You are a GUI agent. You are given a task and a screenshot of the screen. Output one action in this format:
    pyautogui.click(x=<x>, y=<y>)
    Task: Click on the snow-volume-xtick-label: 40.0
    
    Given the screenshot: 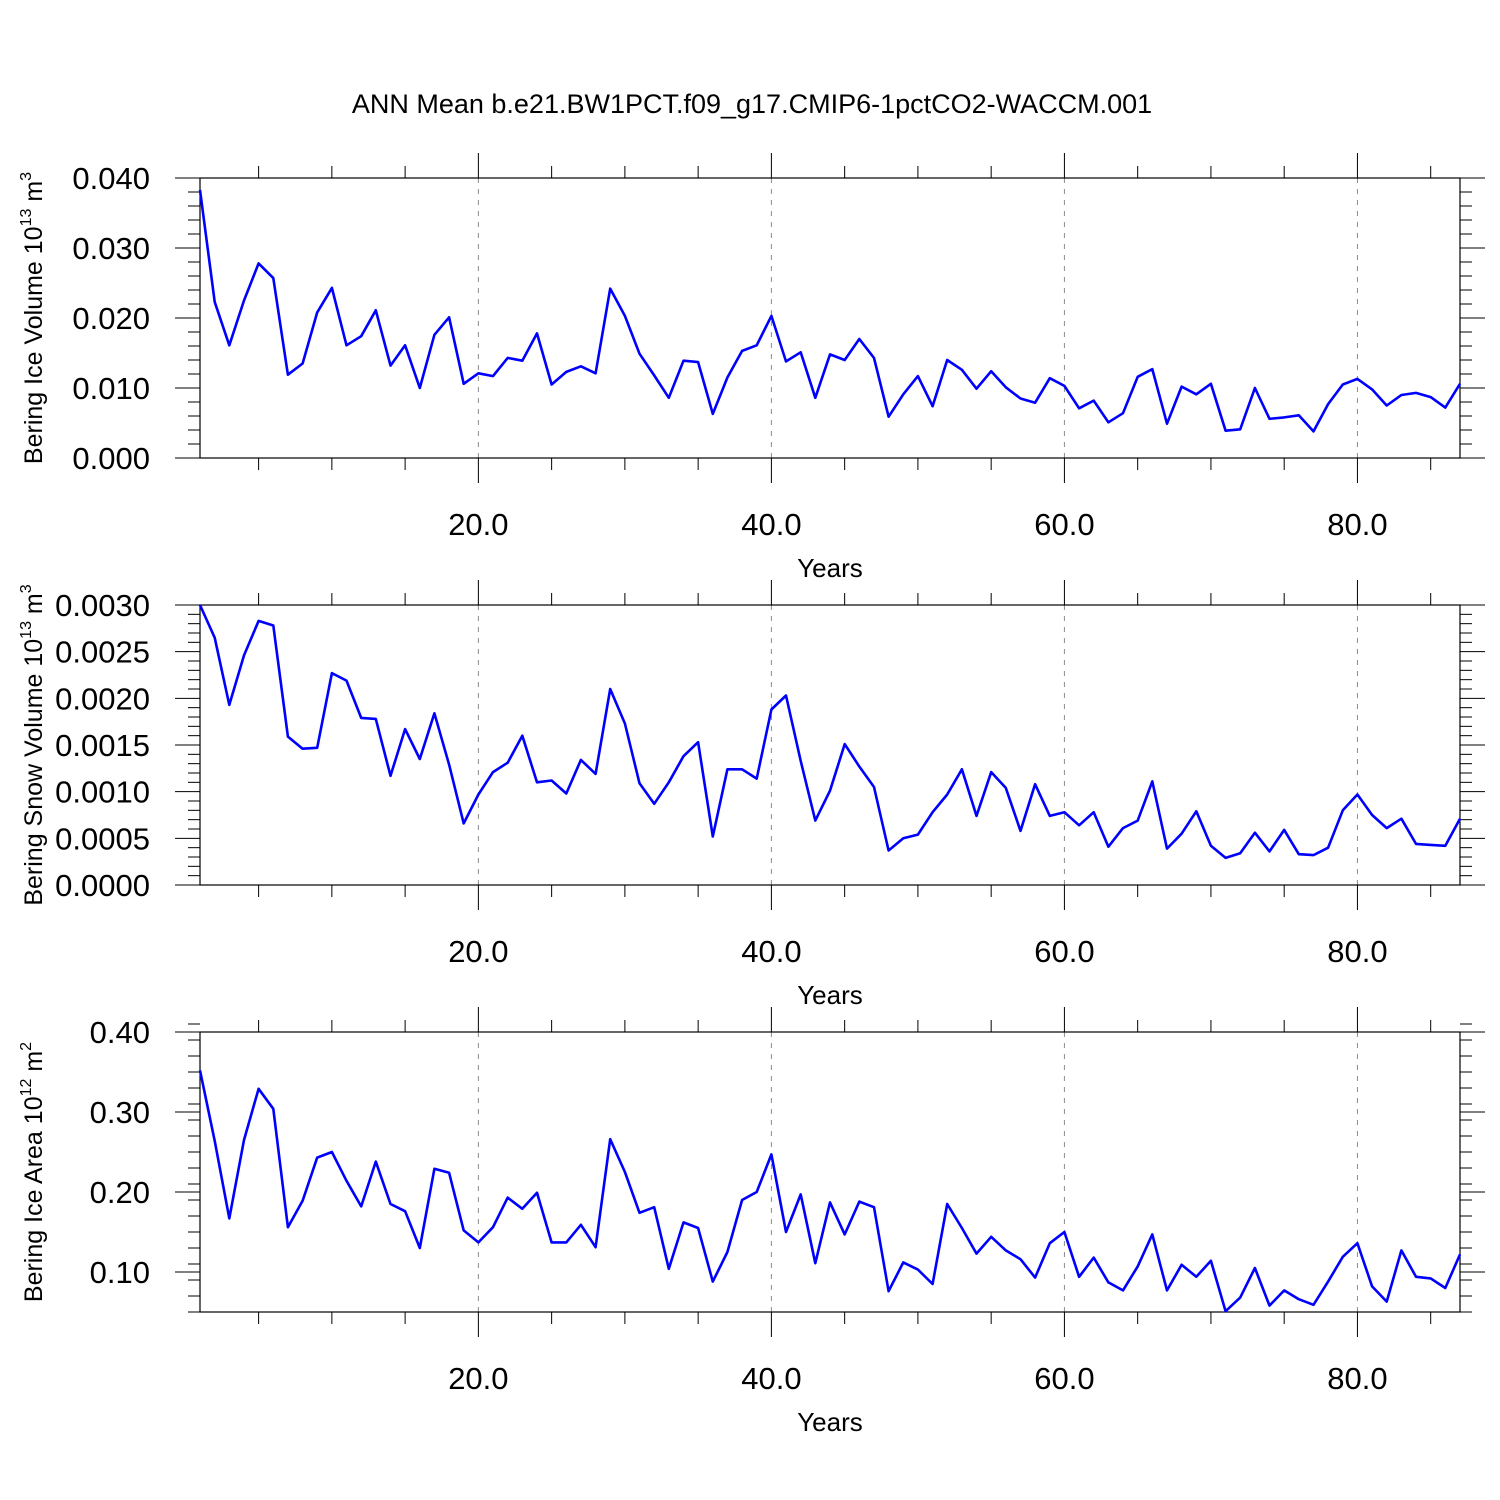 What is the action you would take?
    pyautogui.click(x=771, y=951)
    